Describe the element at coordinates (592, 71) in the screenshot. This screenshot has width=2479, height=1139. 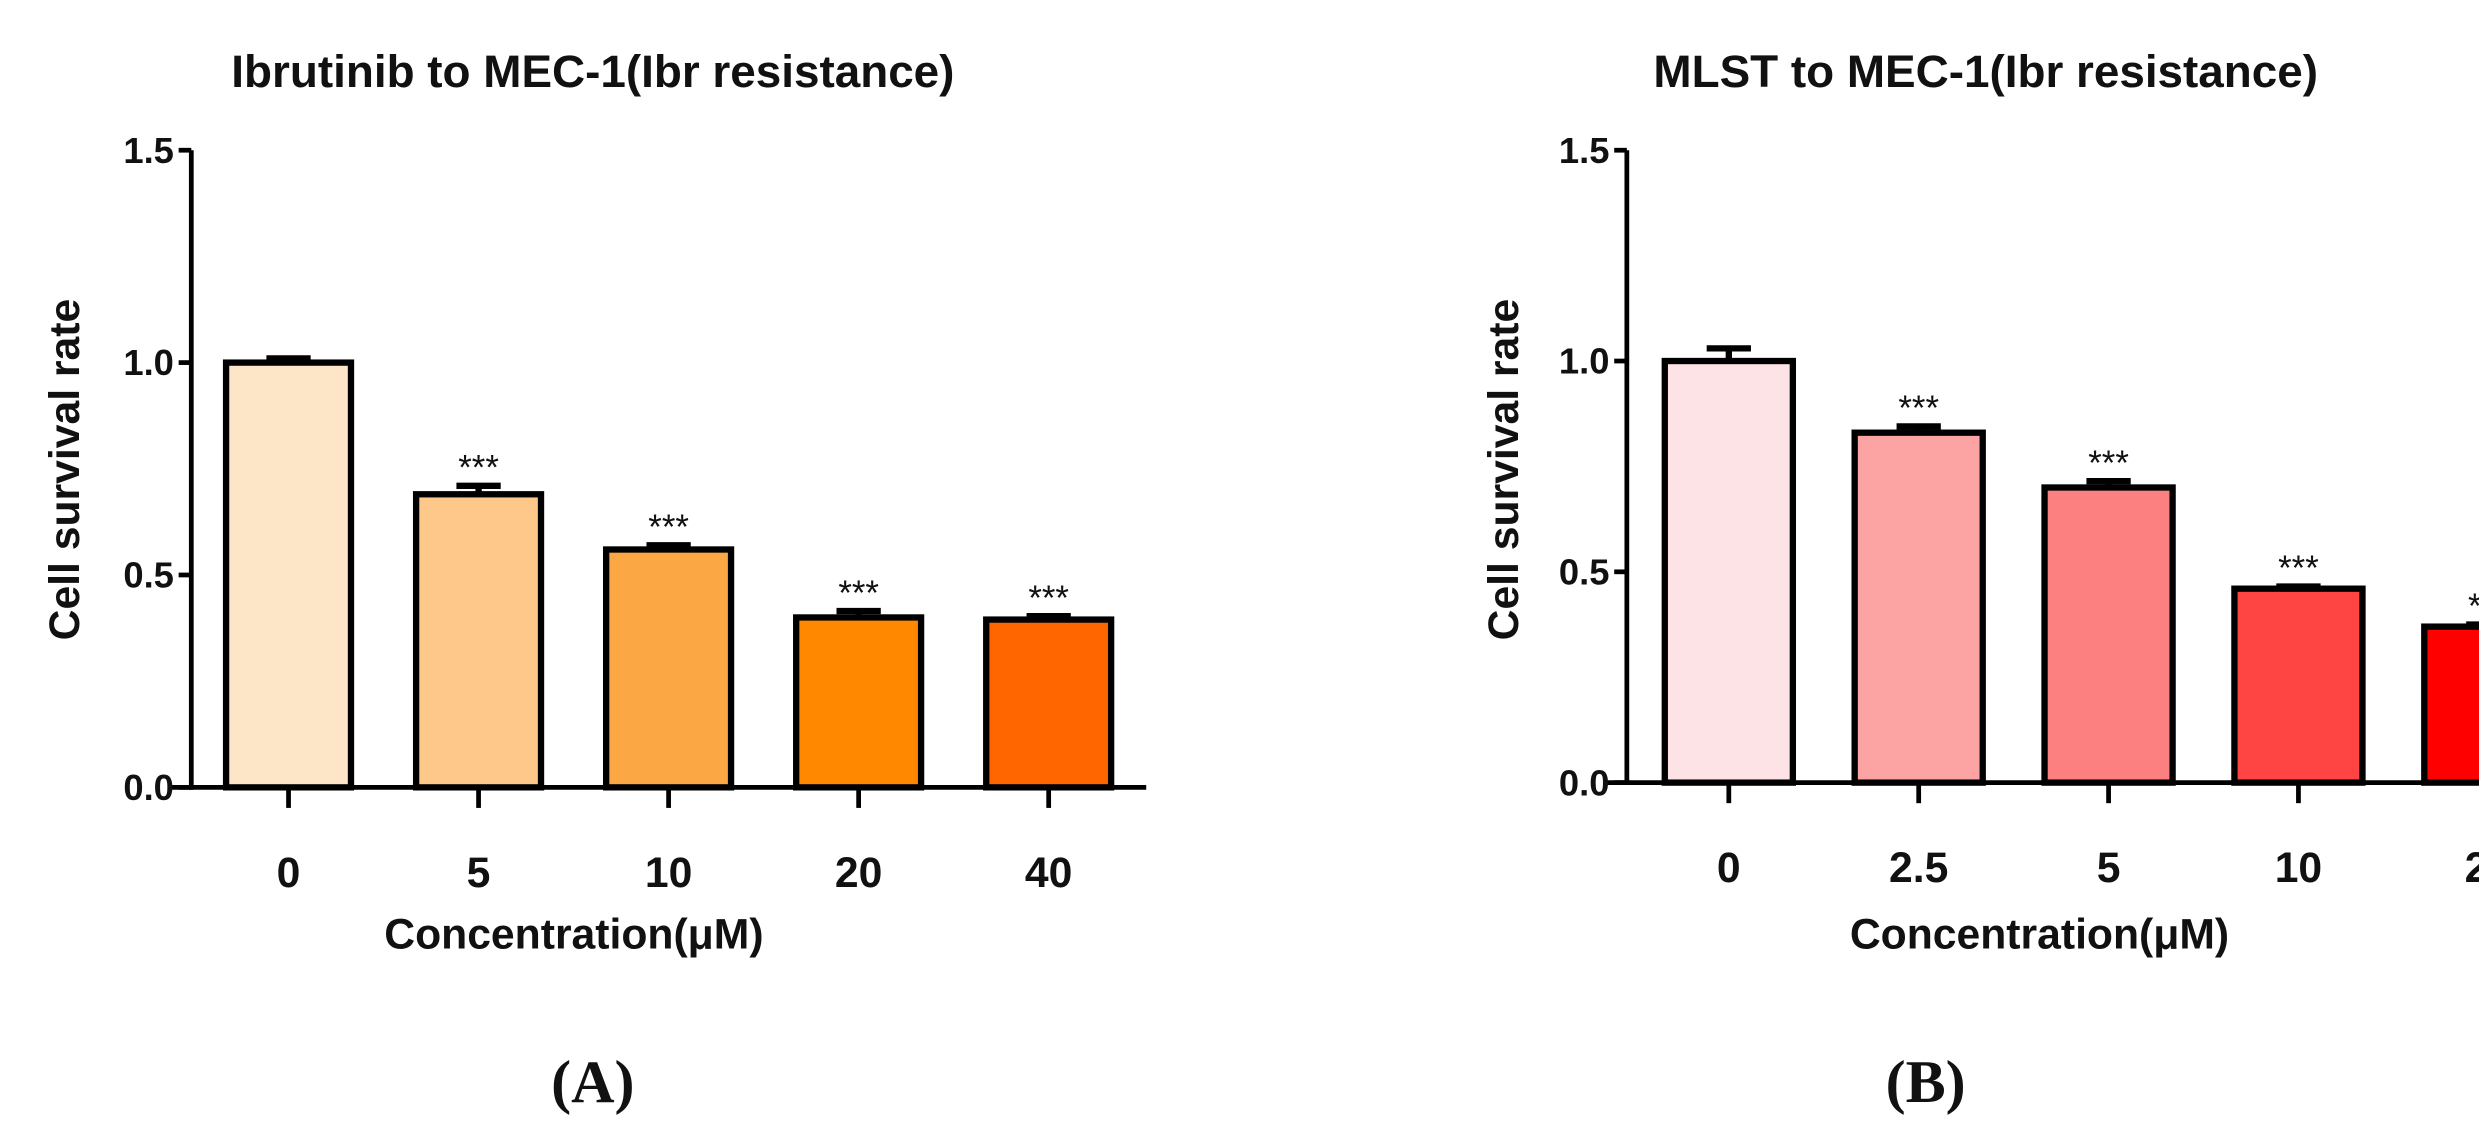
I see `chart-title: Ibrutinib to MEC-1(Ibr resistance)` at that location.